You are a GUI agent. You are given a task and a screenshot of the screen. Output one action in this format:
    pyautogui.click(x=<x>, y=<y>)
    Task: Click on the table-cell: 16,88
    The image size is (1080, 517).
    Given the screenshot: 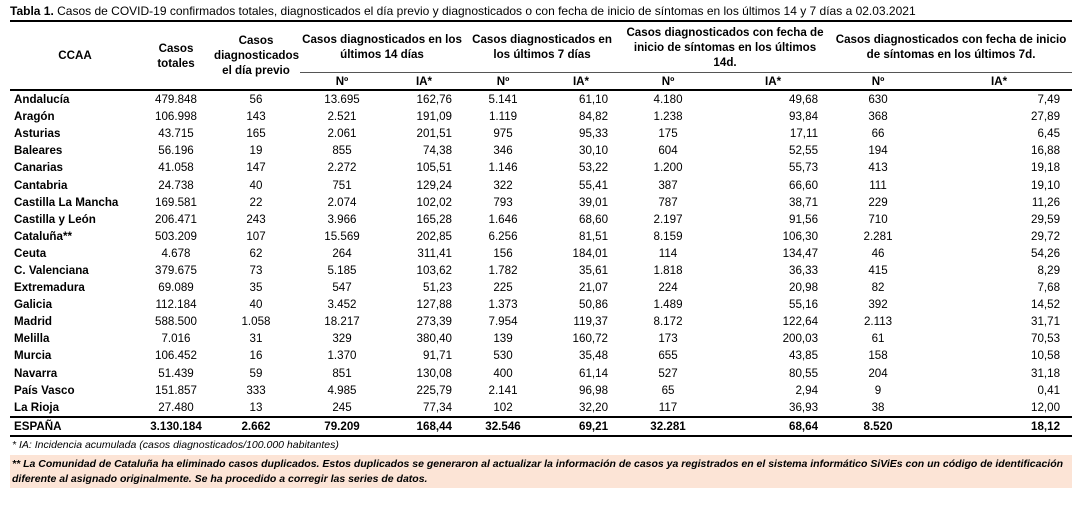 What is the action you would take?
    pyautogui.click(x=1046, y=151)
    